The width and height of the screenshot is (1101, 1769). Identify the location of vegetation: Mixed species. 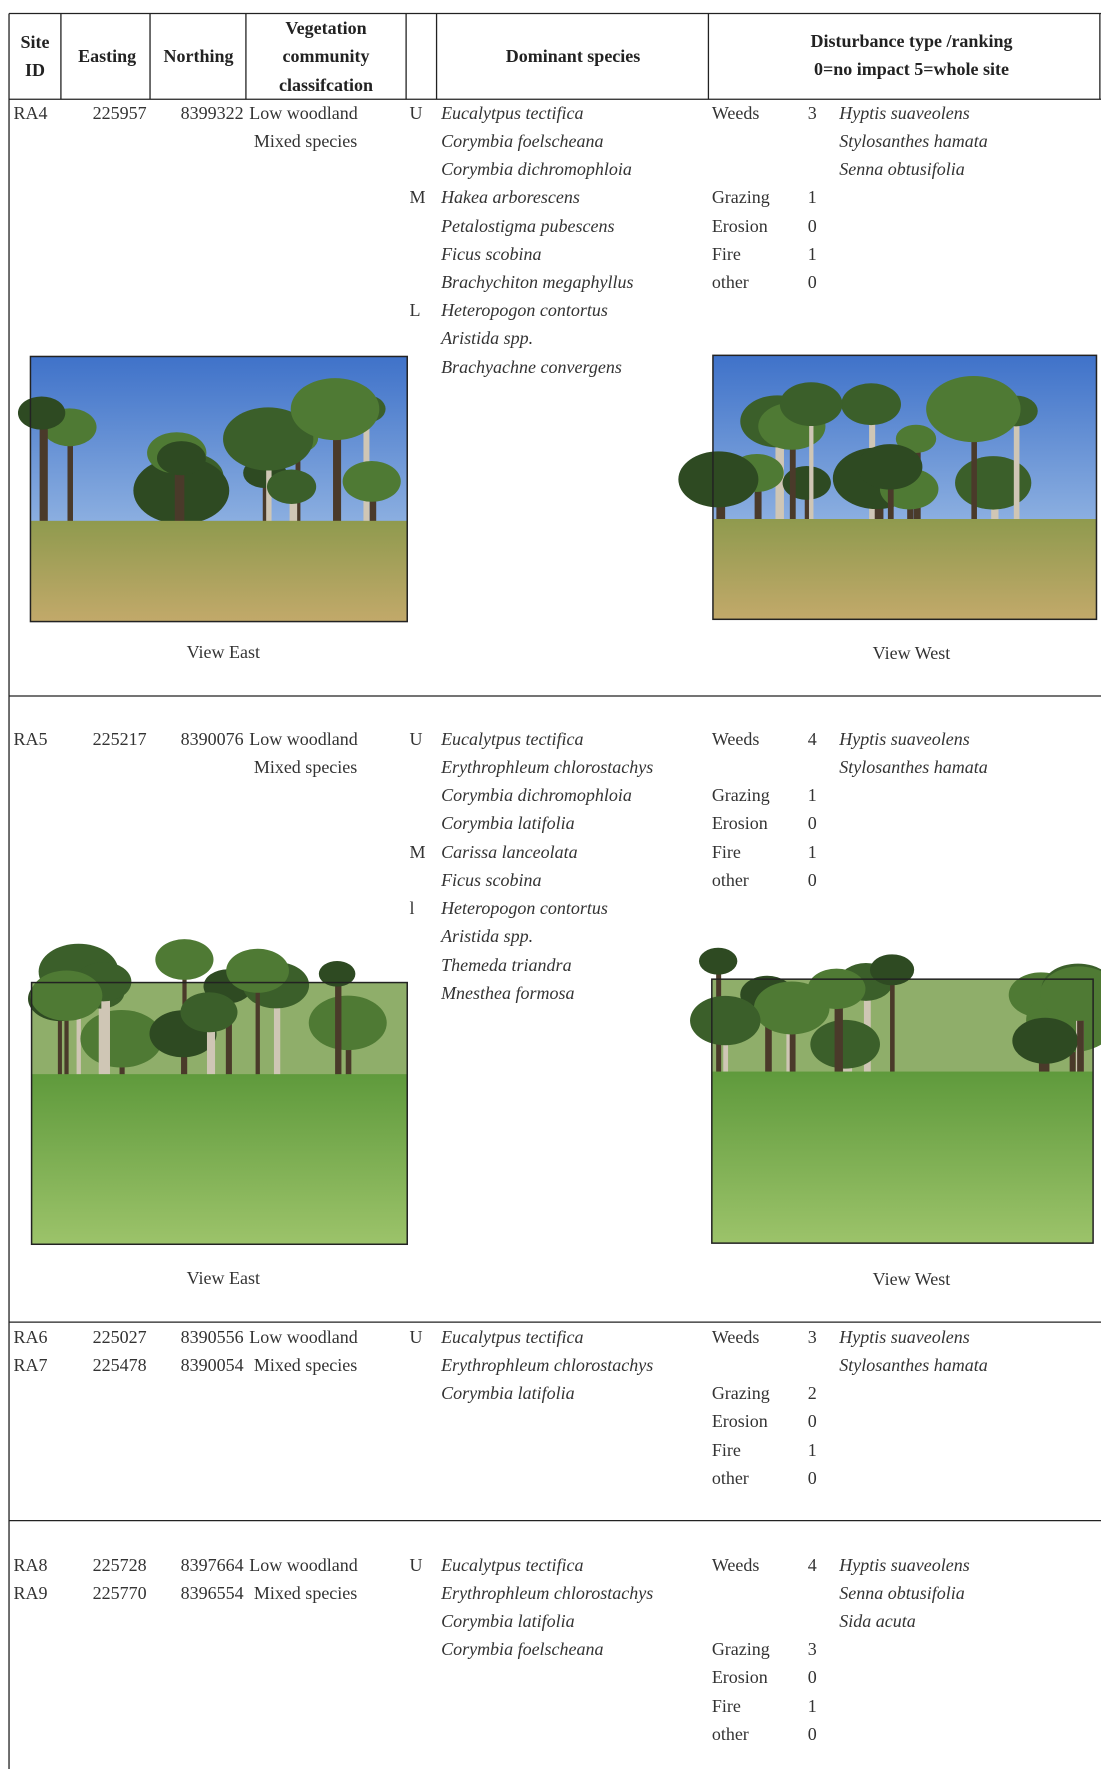
(305, 1364).